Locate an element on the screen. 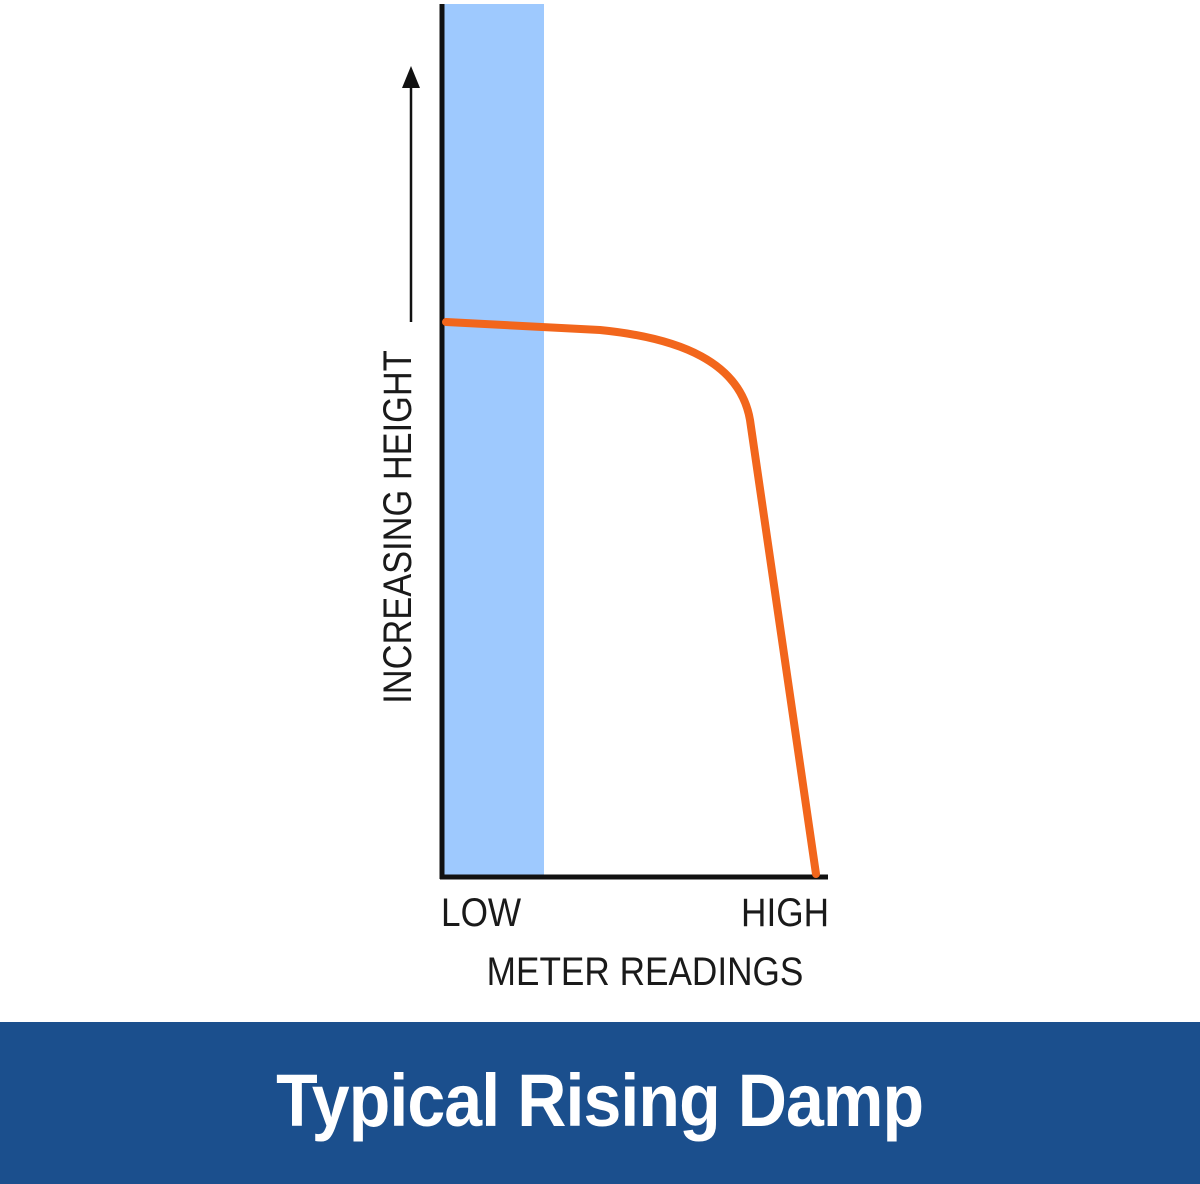 Image resolution: width=1200 pixels, height=1184 pixels. title-banner: Typical Rising Damp is located at coordinates (600, 1103).